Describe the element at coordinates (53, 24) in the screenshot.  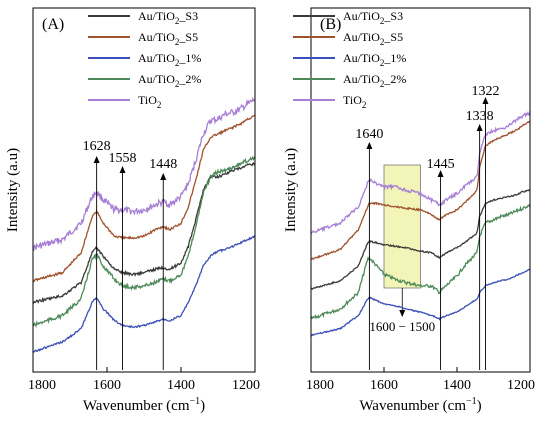
I see `panel-label: (A)` at that location.